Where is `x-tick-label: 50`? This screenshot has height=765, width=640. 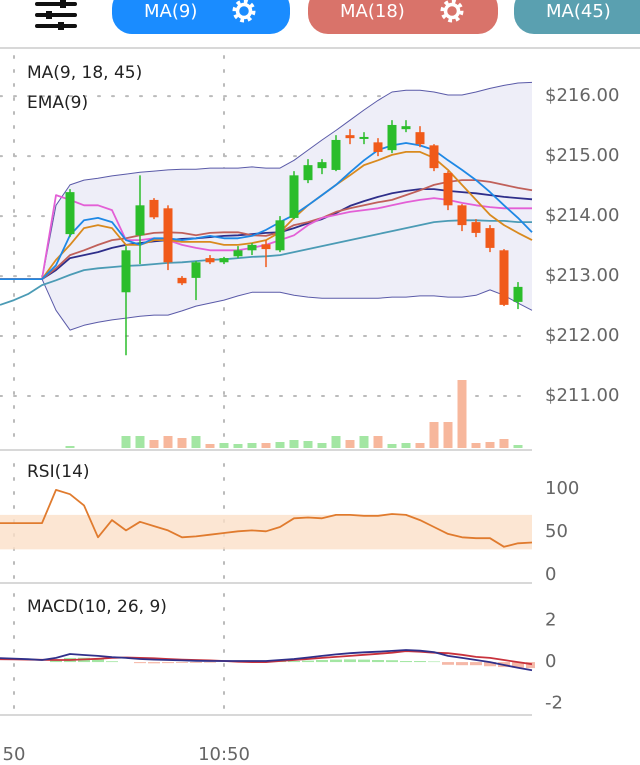 x-tick-label: 50 is located at coordinates (14, 754).